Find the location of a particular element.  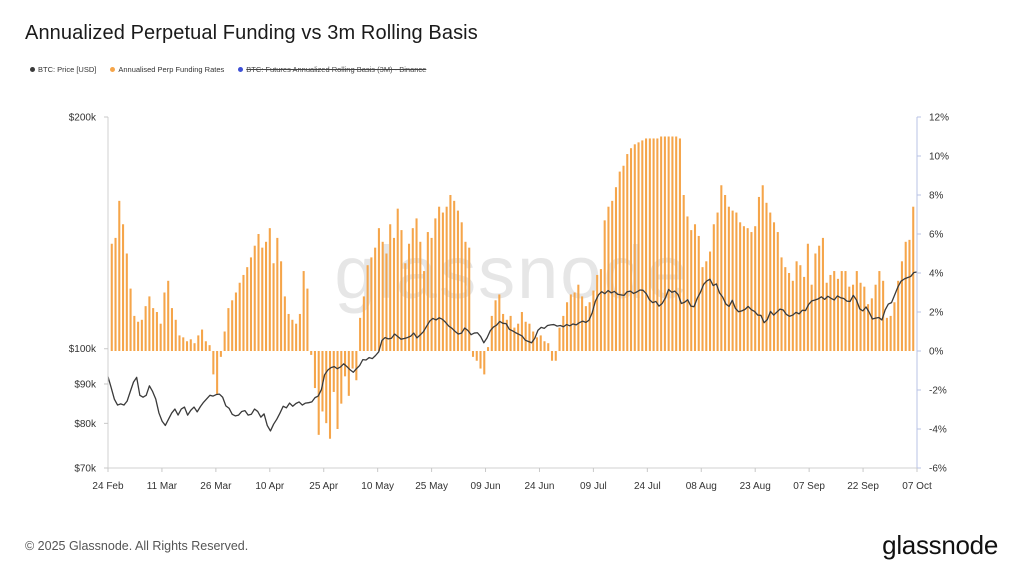

right-tick-label: 12% is located at coordinates (939, 118).